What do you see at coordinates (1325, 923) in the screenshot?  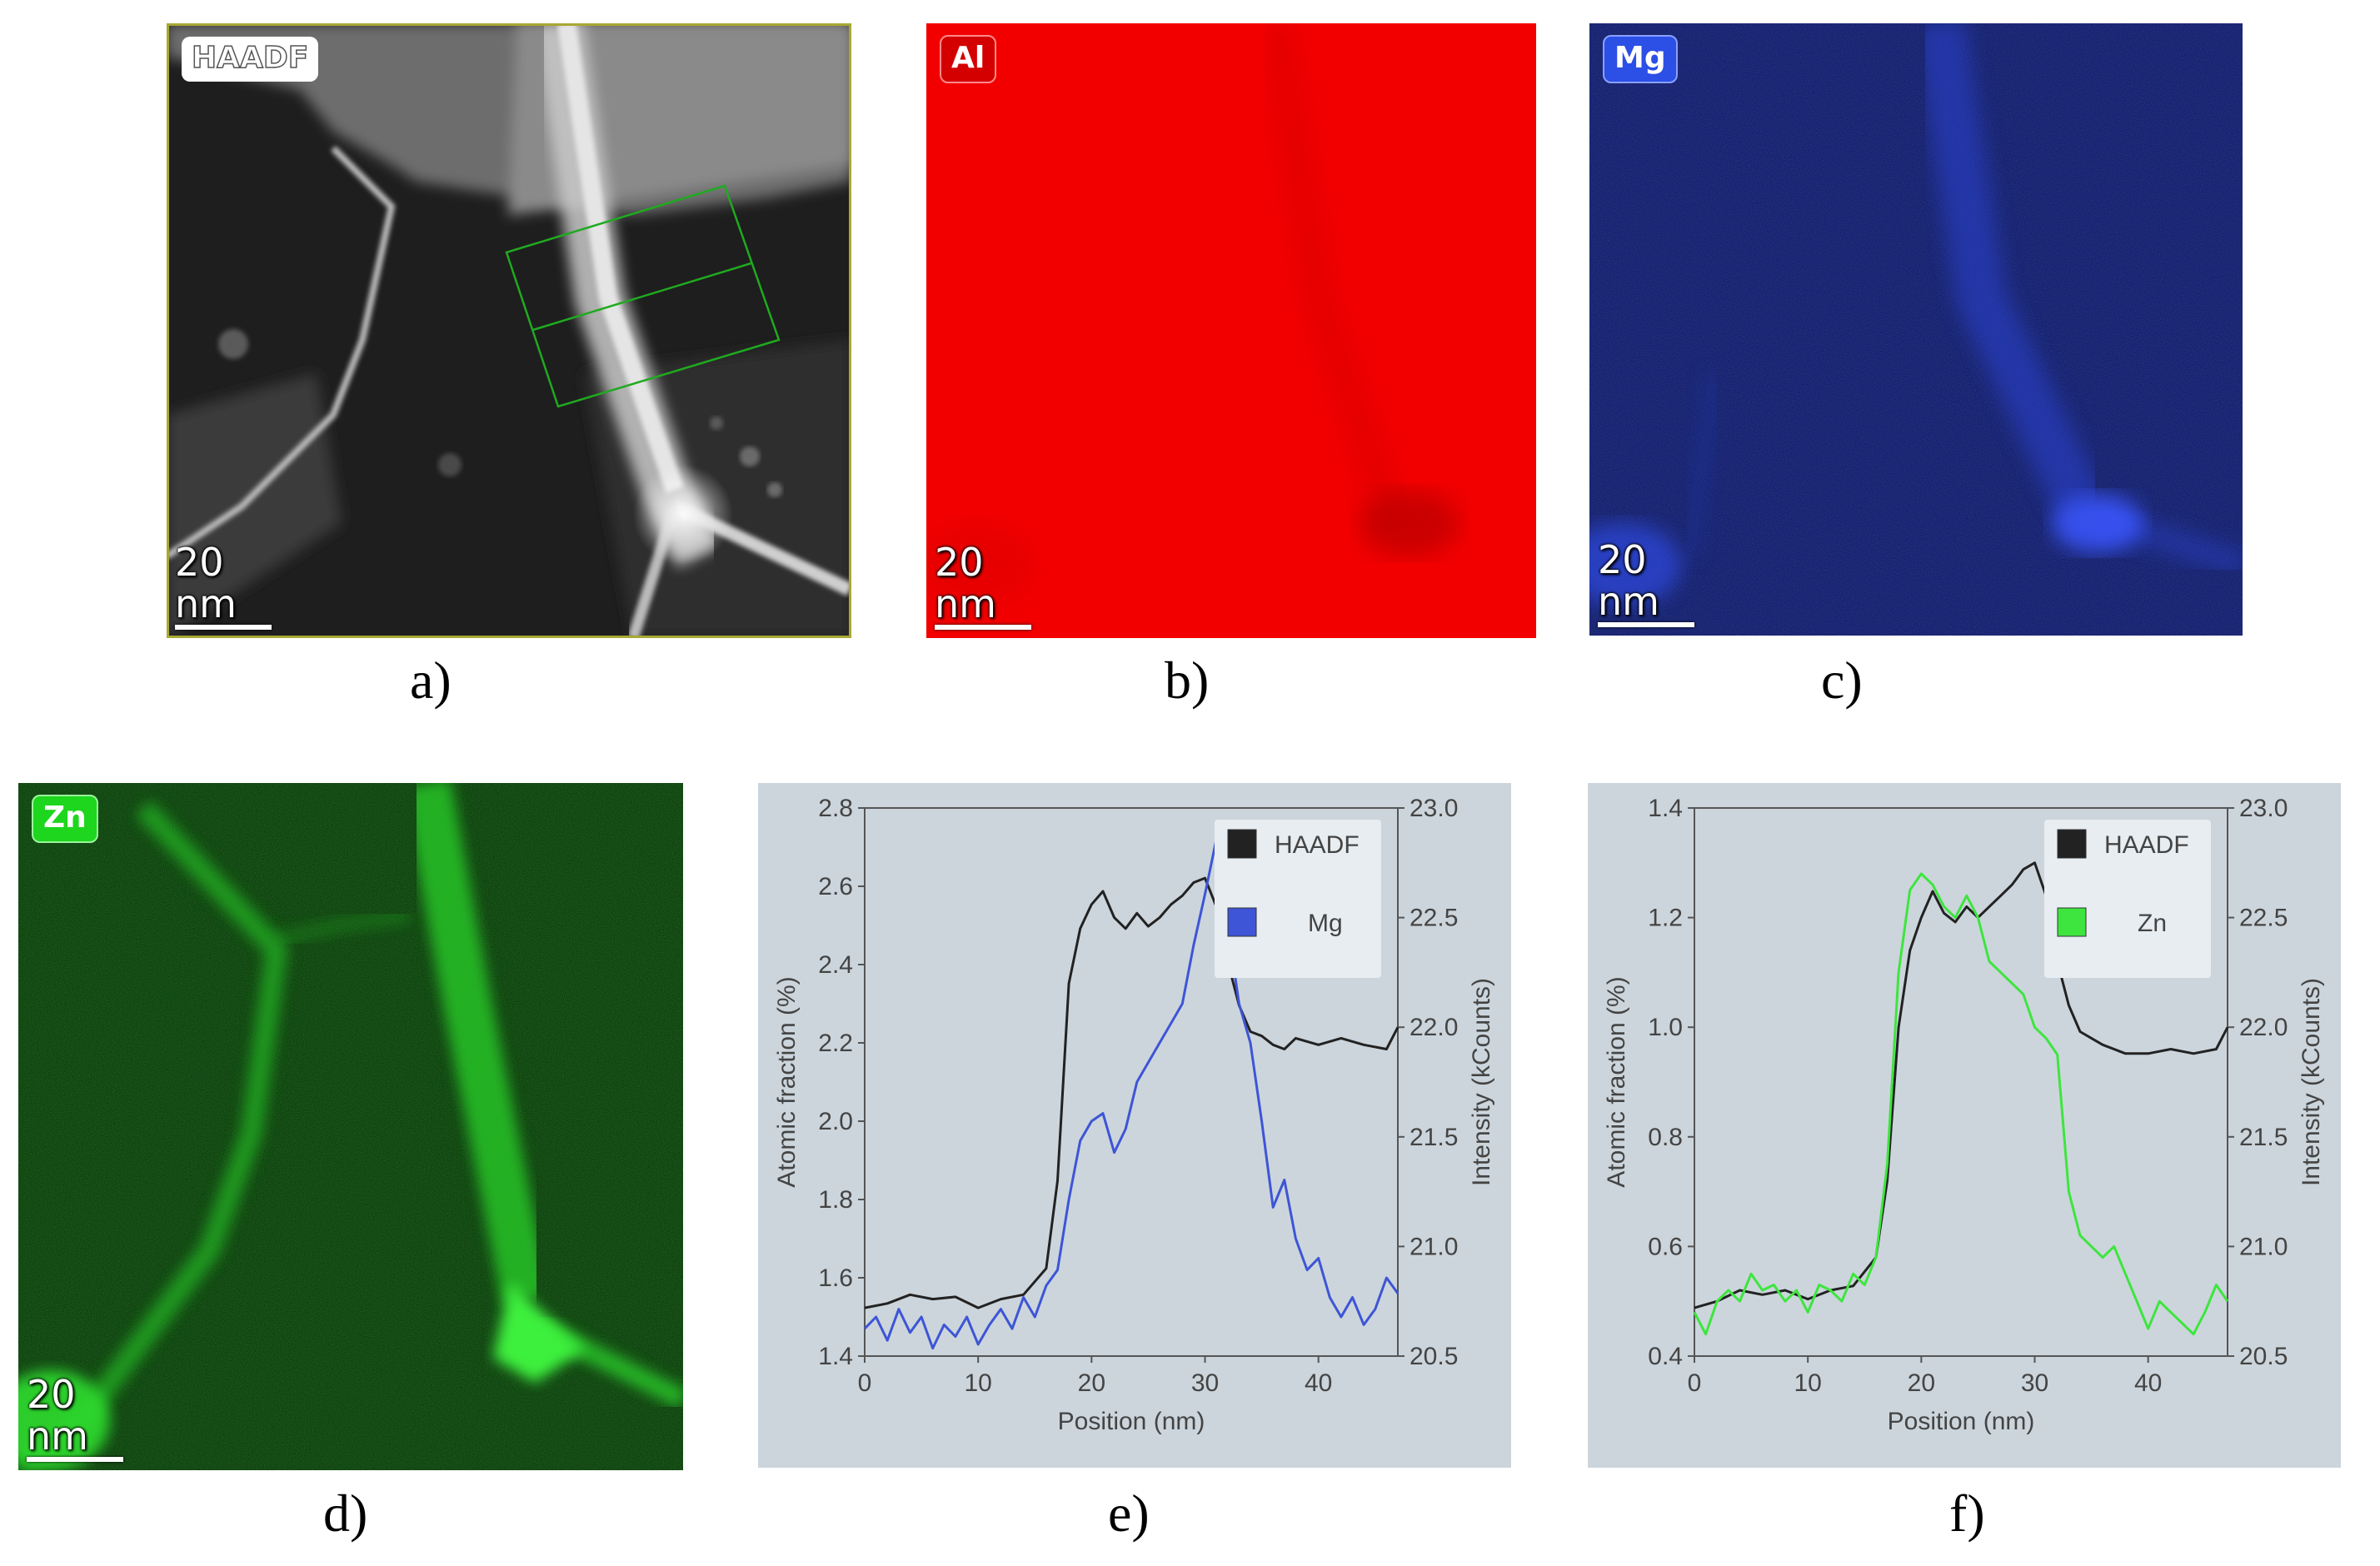 I see `legend-label-mg: Mg` at bounding box center [1325, 923].